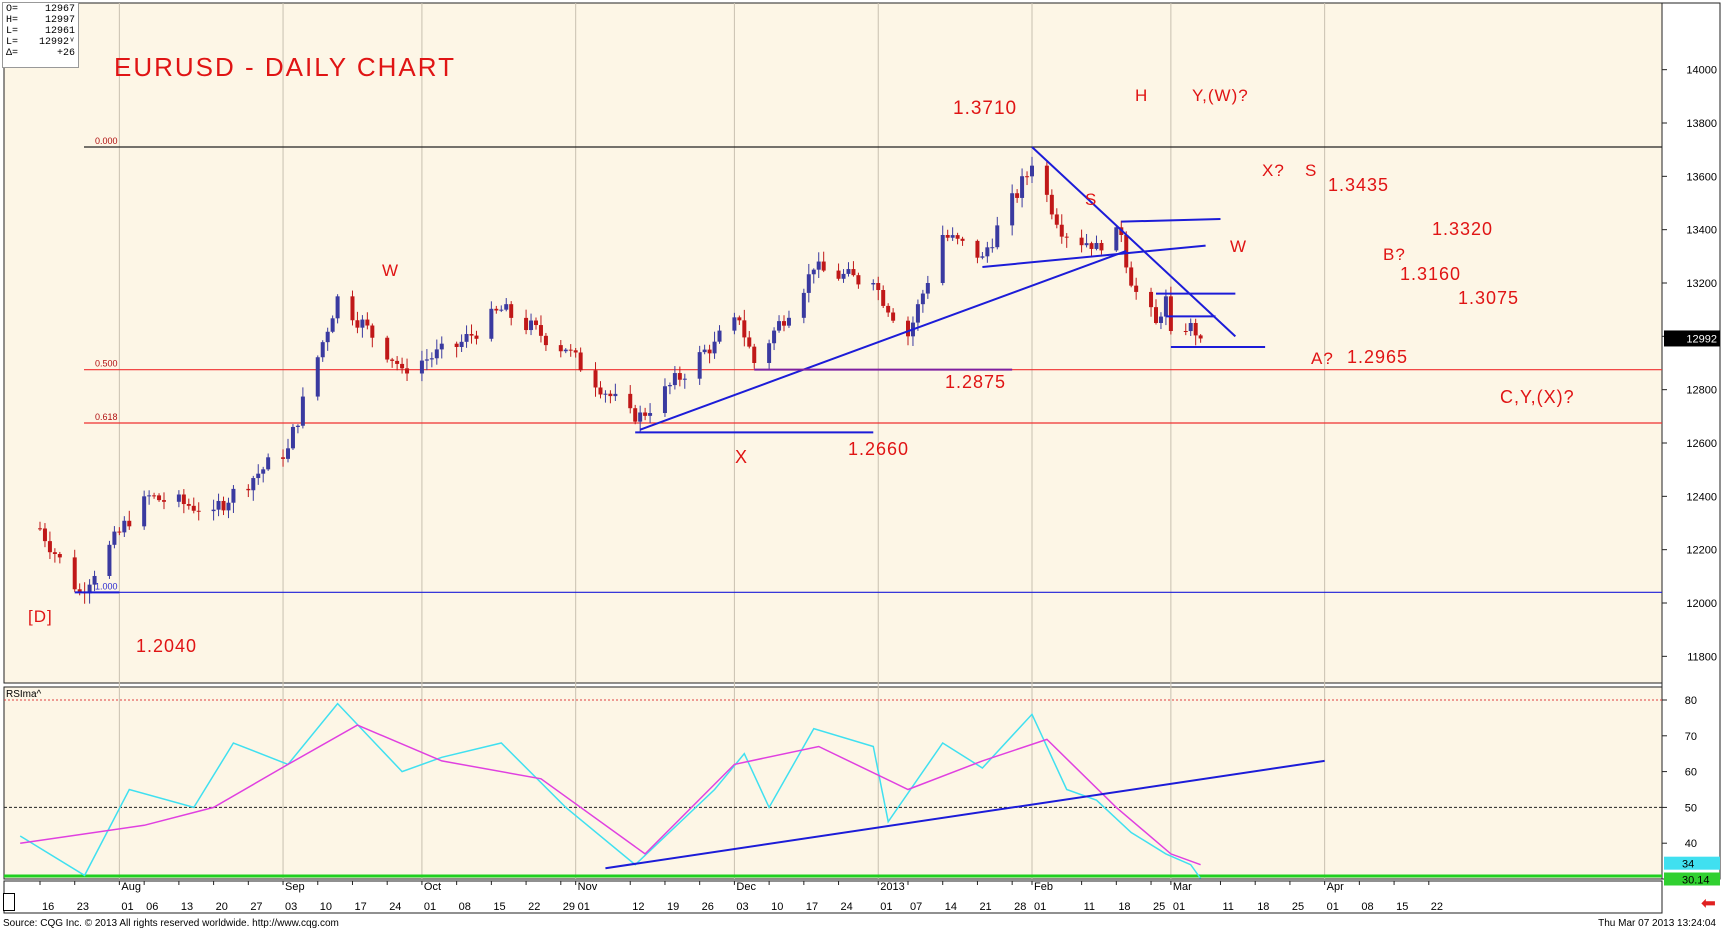  What do you see at coordinates (951, 907) in the screenshot?
I see `date-tick-label: 14` at bounding box center [951, 907].